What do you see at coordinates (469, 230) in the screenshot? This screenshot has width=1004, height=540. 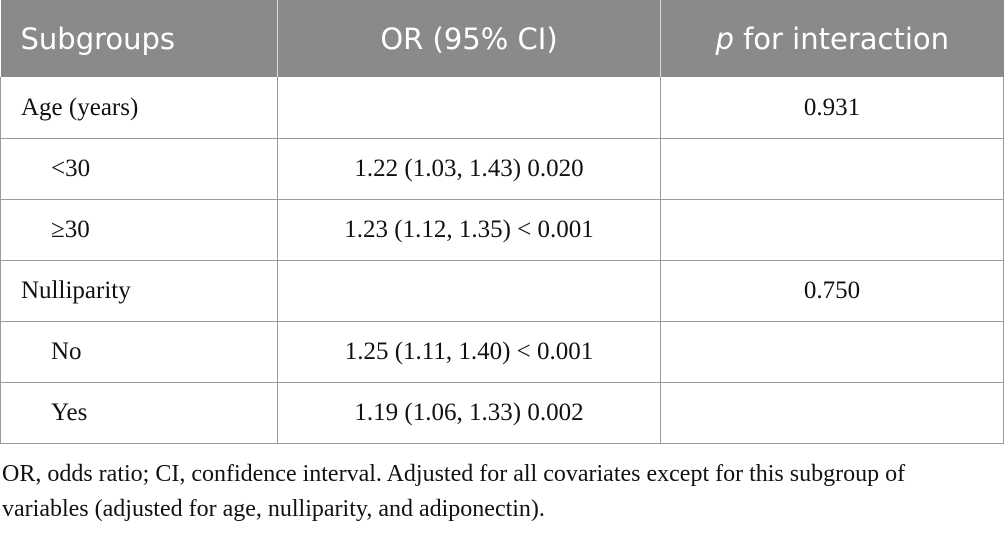 I see `row-or-value: 1.23 (1.12, 1.35) < 0.001` at bounding box center [469, 230].